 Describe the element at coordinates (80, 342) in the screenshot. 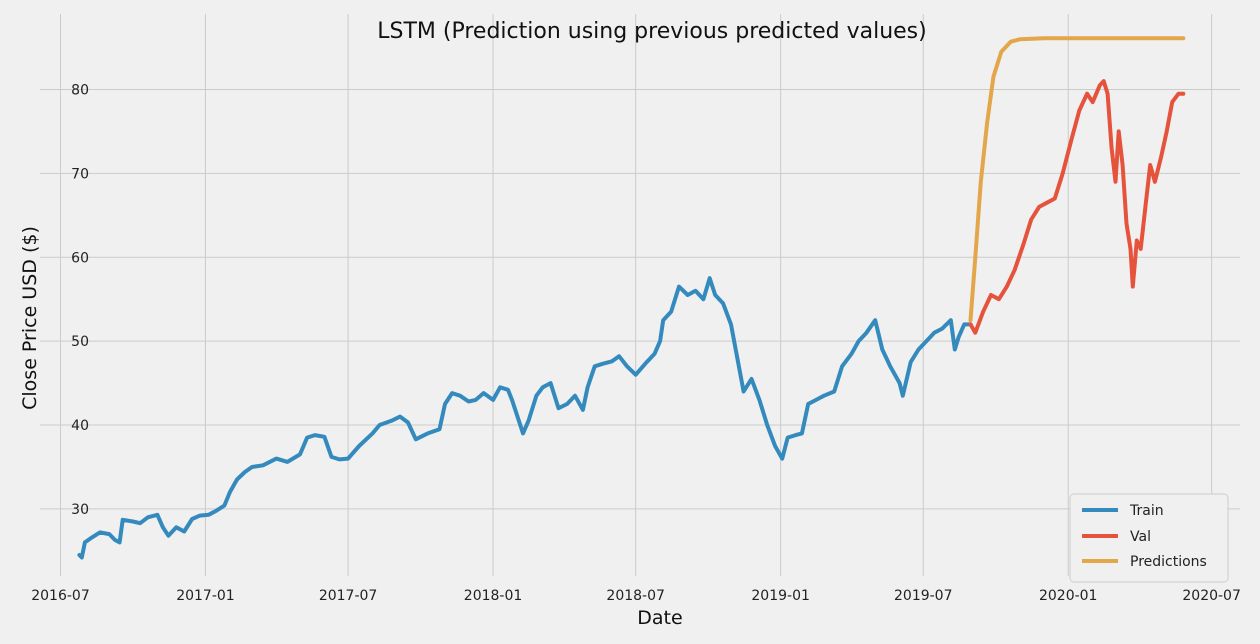

I see `y-tick-label-2: 50` at that location.